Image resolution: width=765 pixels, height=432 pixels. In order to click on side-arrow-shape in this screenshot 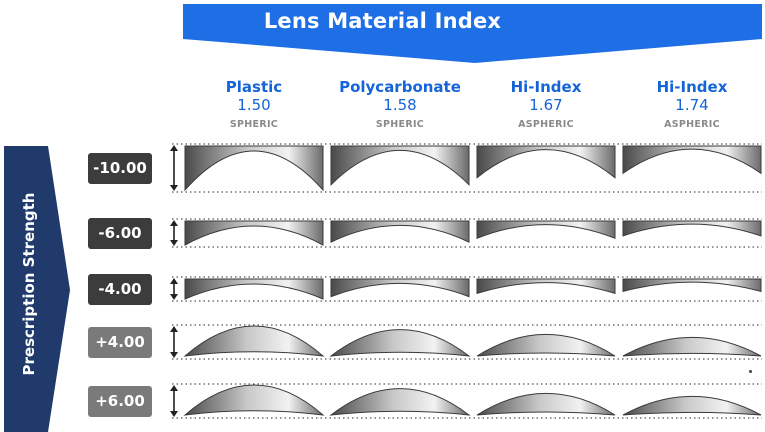, I will do `click(37, 289)`.